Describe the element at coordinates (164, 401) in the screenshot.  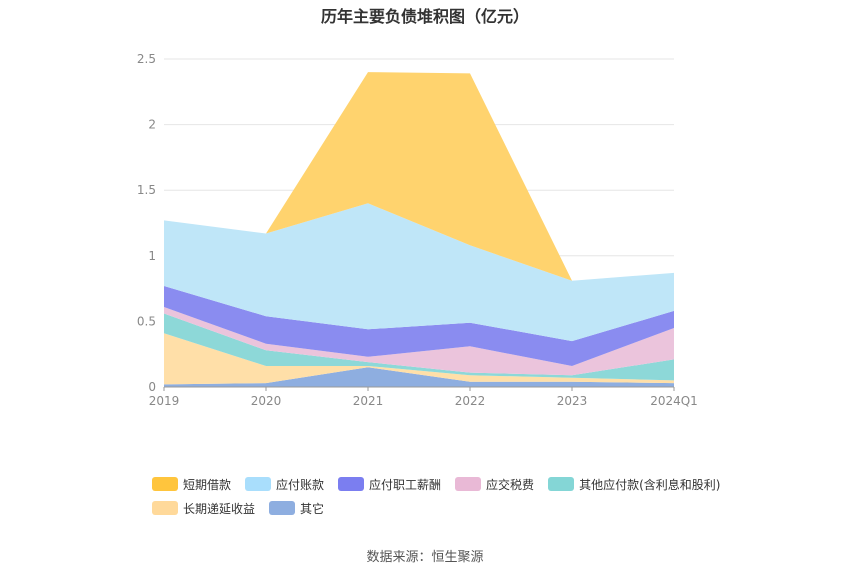
I see `x-tick-label: 2019` at that location.